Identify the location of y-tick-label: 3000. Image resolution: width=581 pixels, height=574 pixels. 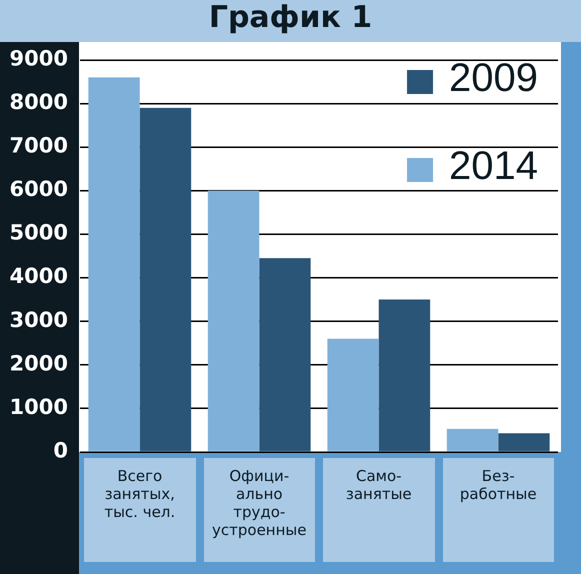
(39, 320).